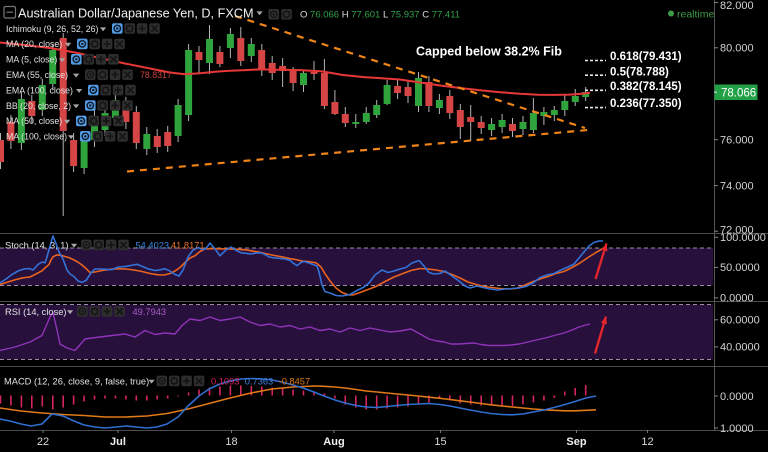 Image resolution: width=768 pixels, height=452 pixels. What do you see at coordinates (738, 93) in the screenshot?
I see `svg-text: 78.066` at bounding box center [738, 93].